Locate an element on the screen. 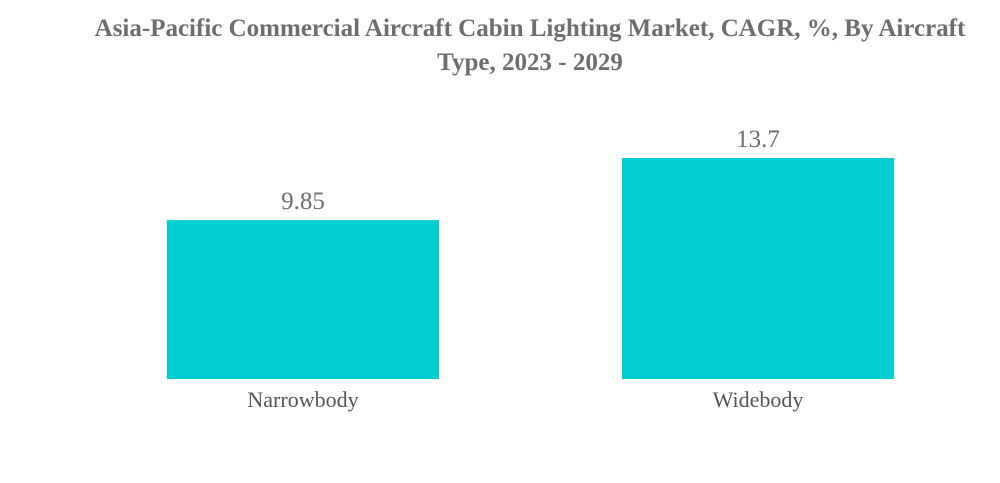 Image resolution: width=1000 pixels, height=483 pixels. value-labels-group: 9.85 13.7 is located at coordinates (530, 170).